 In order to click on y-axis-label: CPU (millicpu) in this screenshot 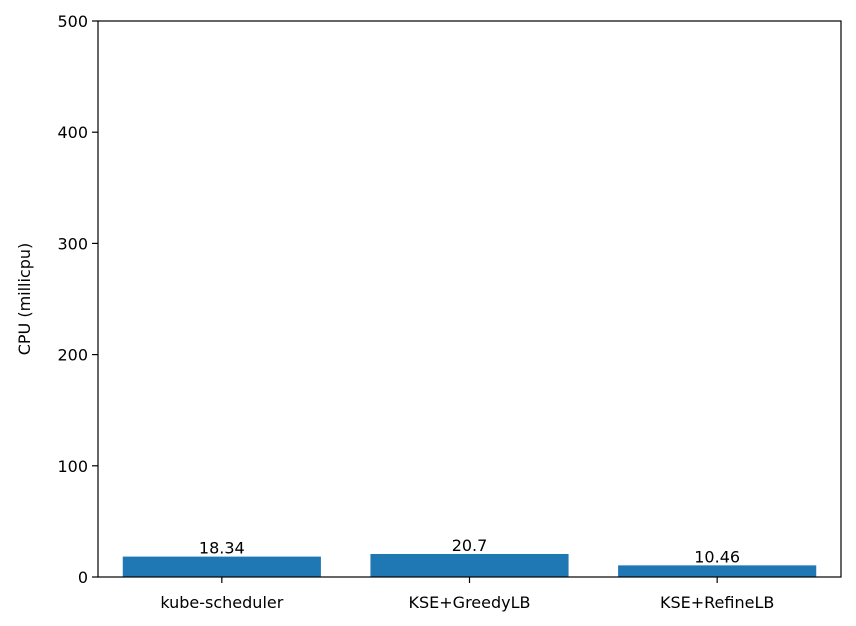, I will do `click(24, 299)`.